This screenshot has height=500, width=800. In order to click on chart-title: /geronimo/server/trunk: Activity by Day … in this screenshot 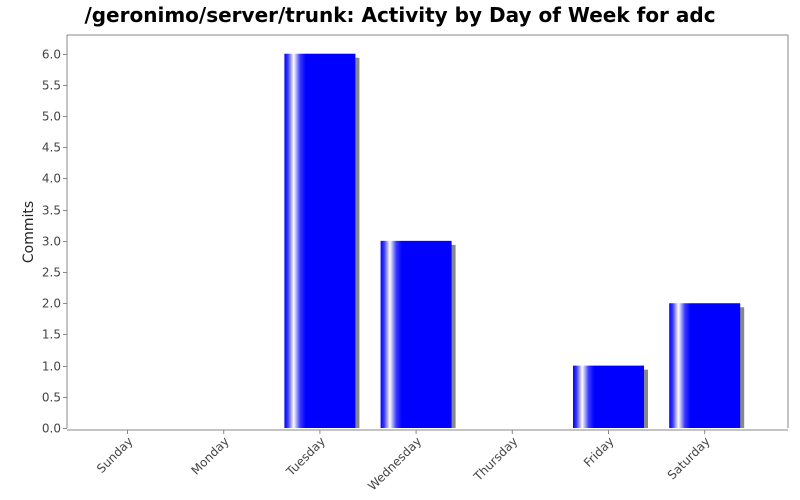, I will do `click(400, 15)`.